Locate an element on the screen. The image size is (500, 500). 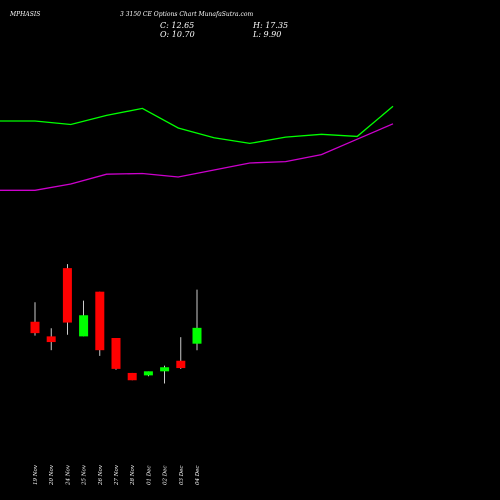
x-tick-label: 02 Dec is located at coordinates (166, 476).